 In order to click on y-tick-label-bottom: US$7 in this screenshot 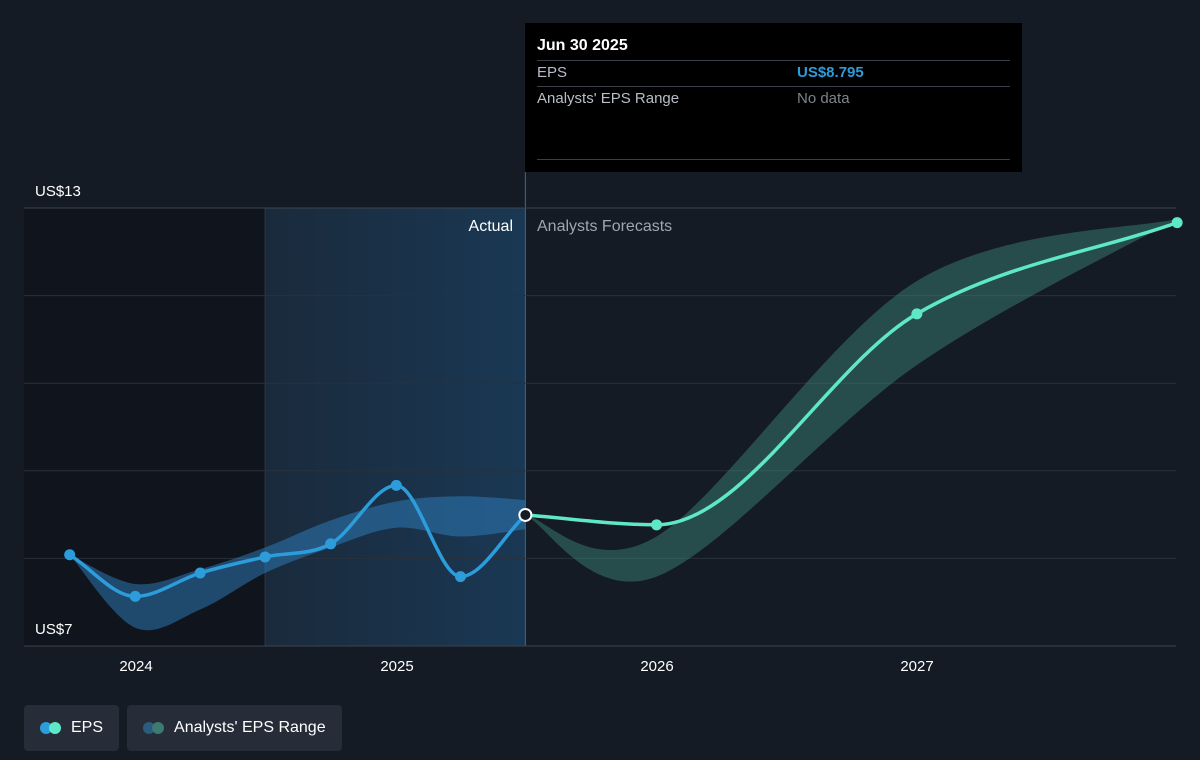, I will do `click(54, 629)`.